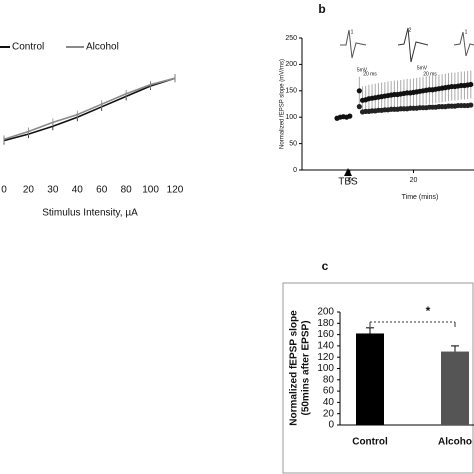 This screenshot has width=474, height=474. I want to click on y-tick-label: 180, so click(325, 323).